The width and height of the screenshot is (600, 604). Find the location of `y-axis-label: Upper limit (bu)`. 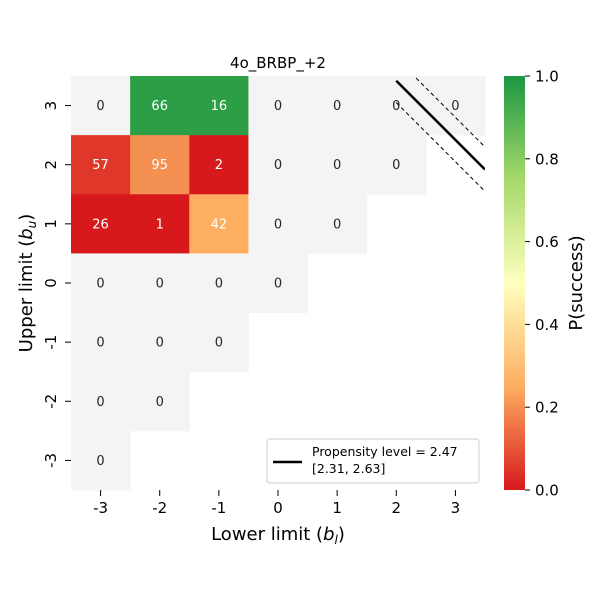

y-axis-label: Upper limit (bu) is located at coordinates (27, 283).